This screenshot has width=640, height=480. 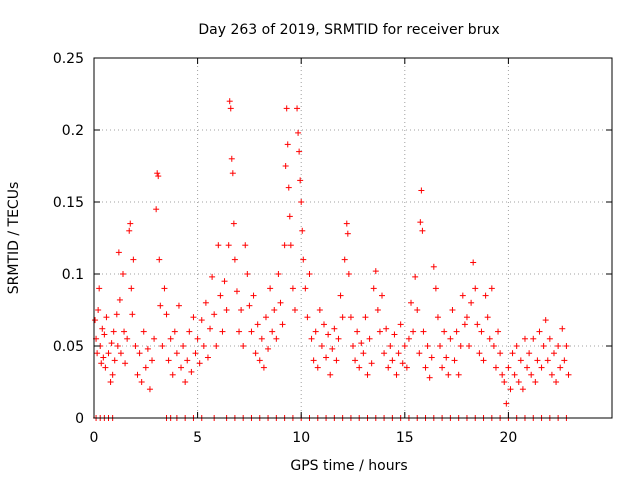 What do you see at coordinates (94, 438) in the screenshot?
I see `x-tick-label: 0` at bounding box center [94, 438].